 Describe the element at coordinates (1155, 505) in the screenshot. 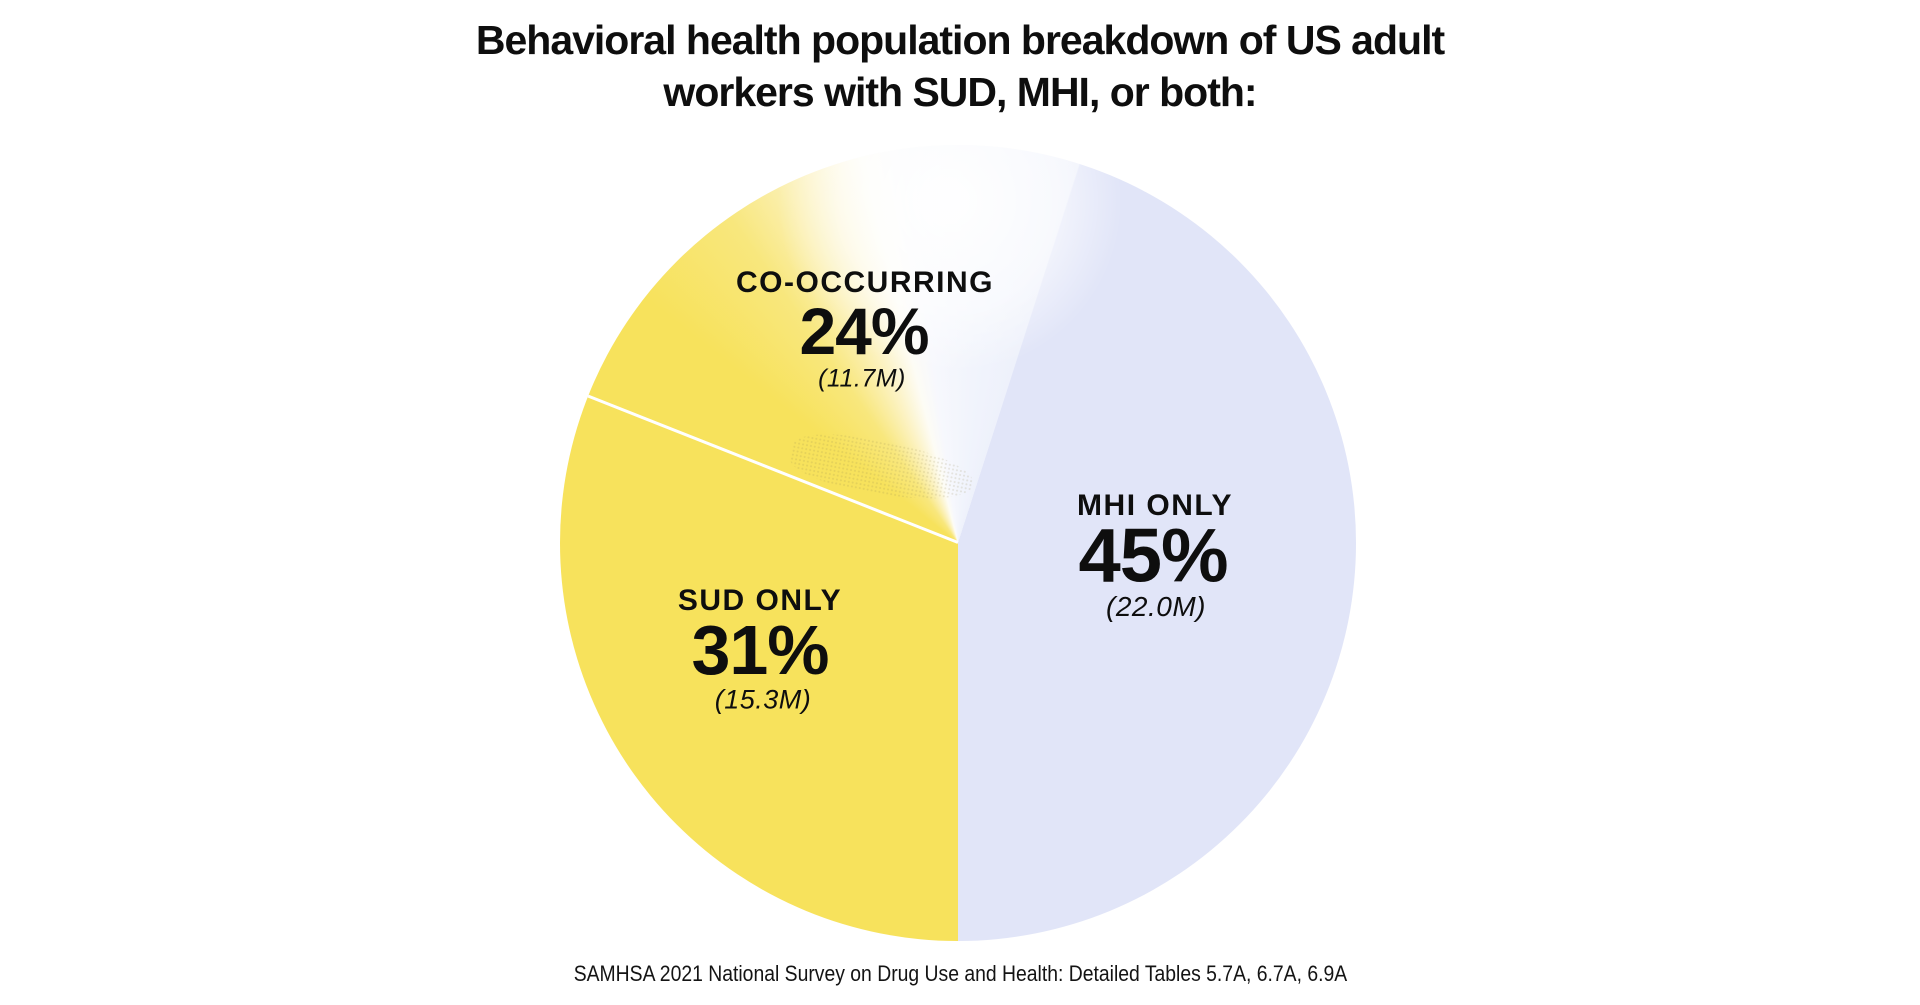

I see `slice-label-mhi-only: MHI ONLY` at that location.